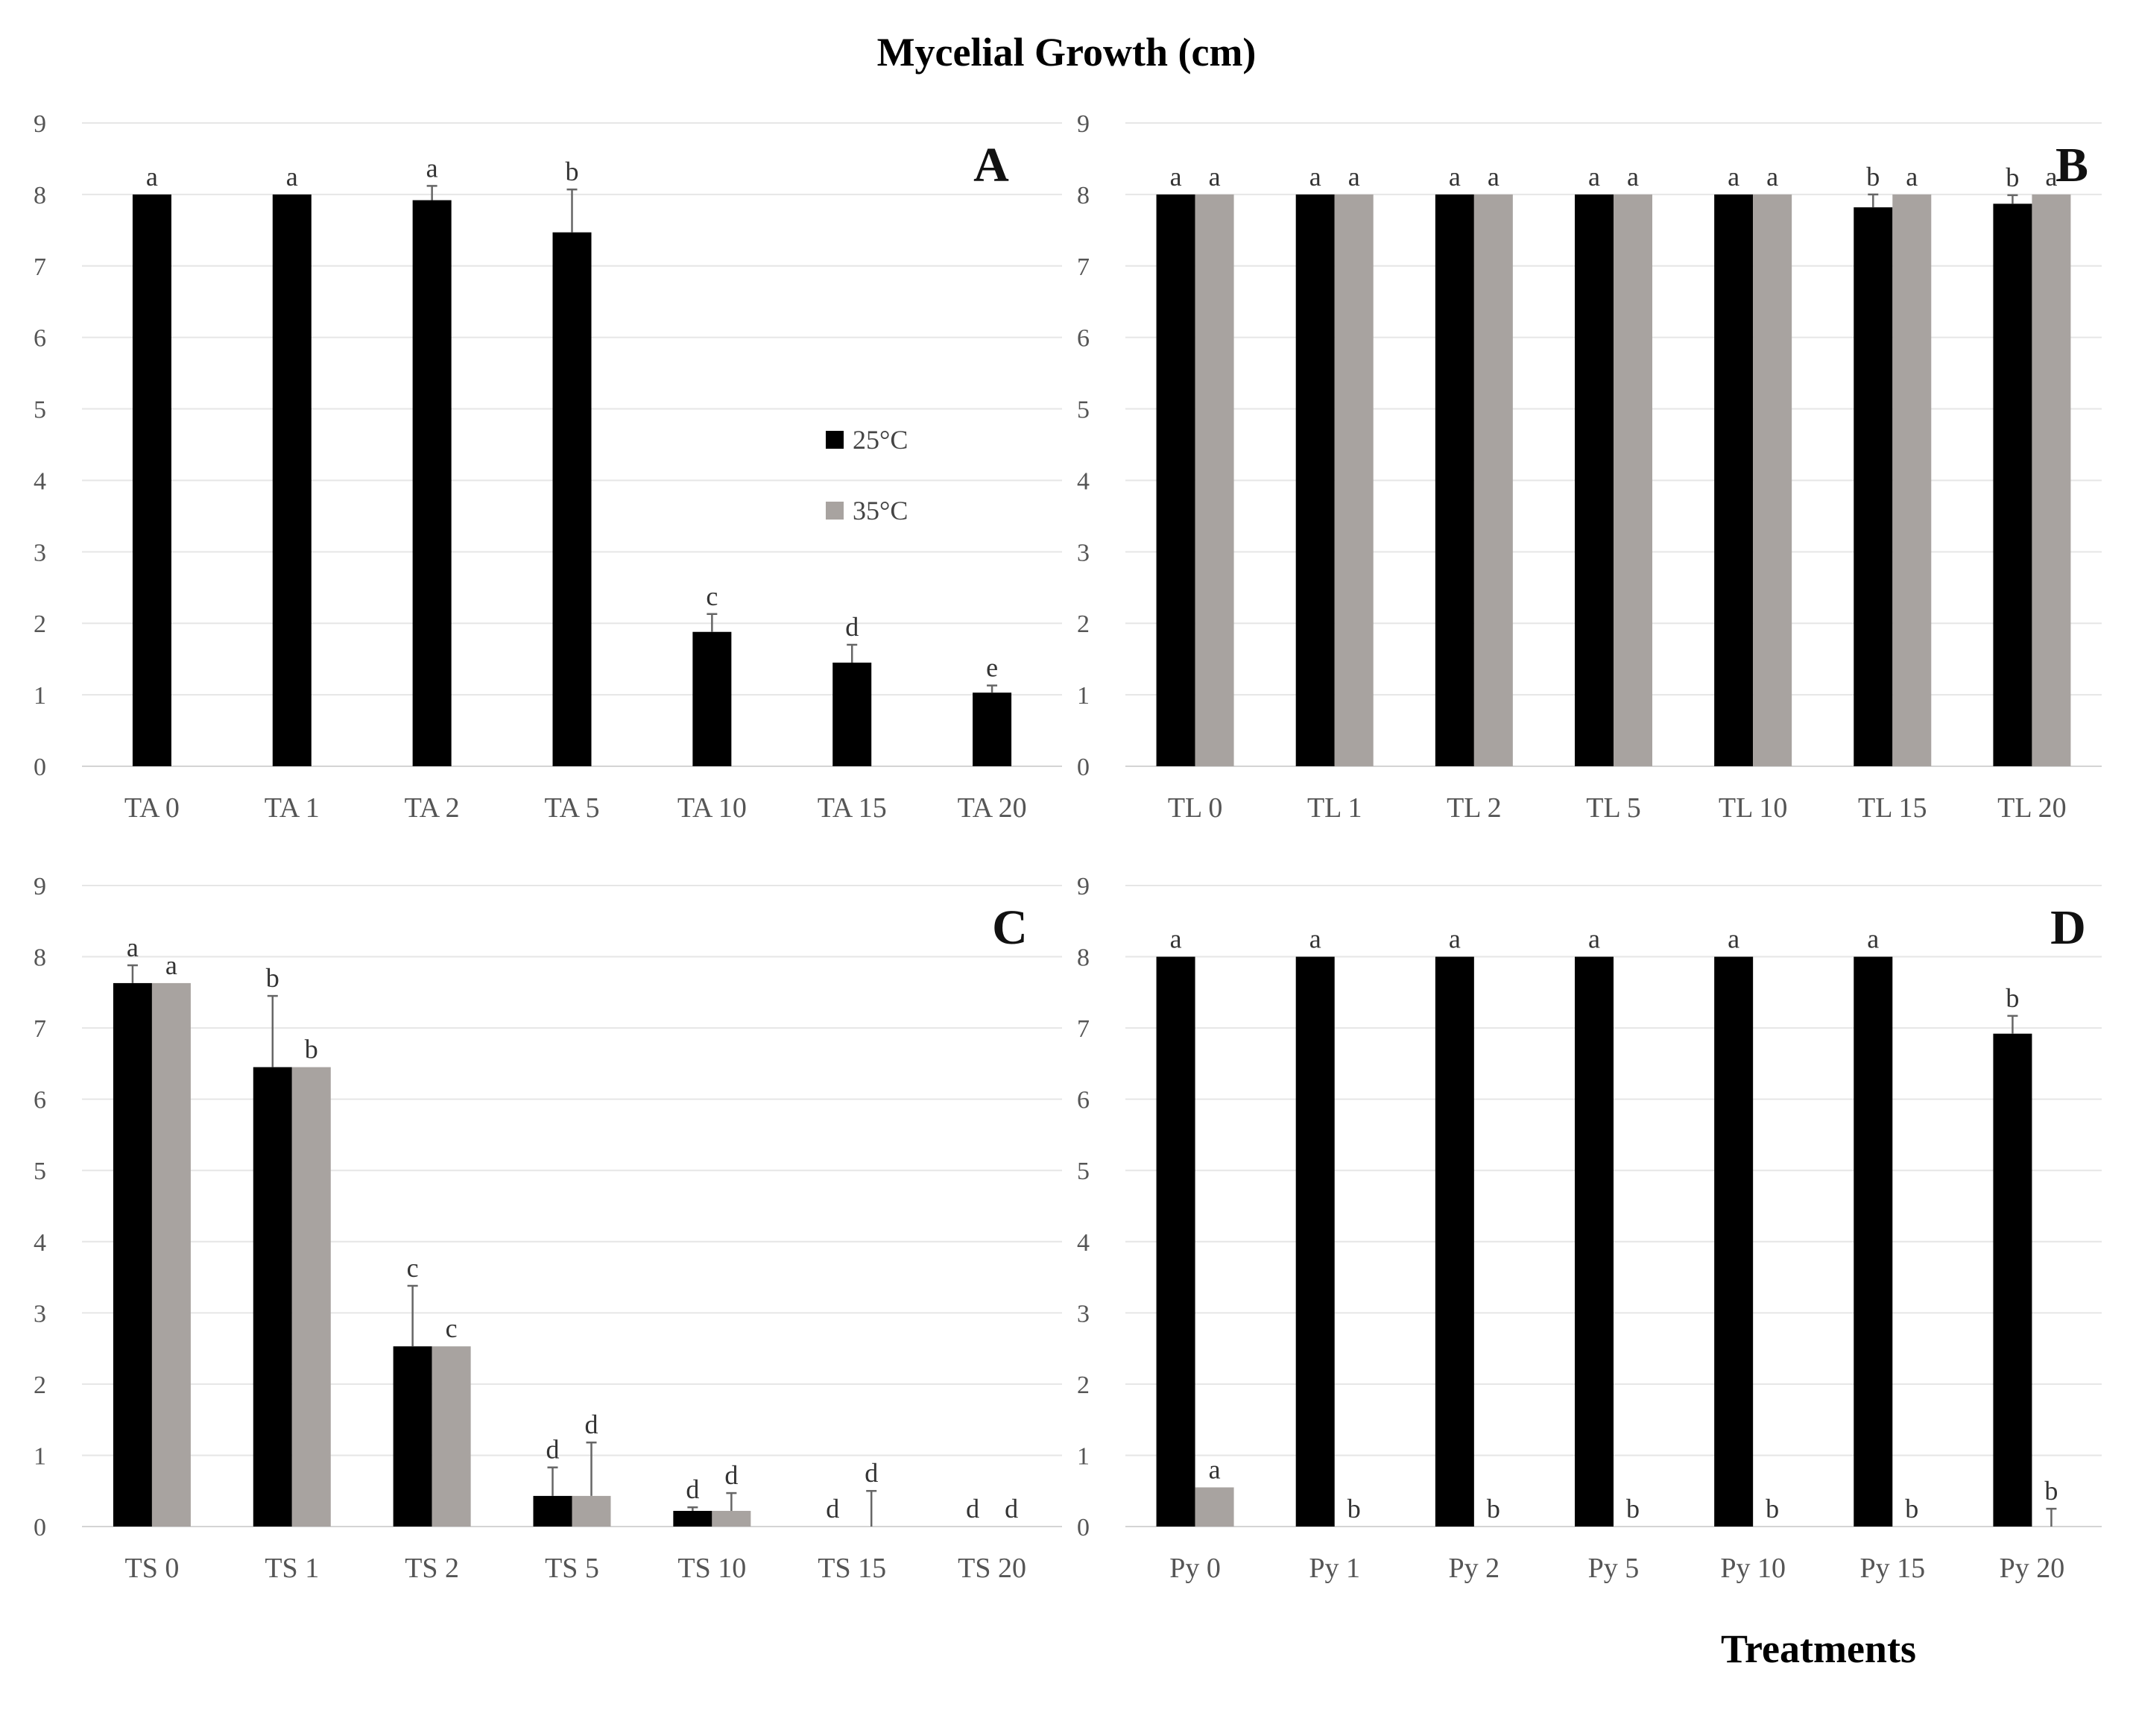 This screenshot has height=1736, width=2133. Describe the element at coordinates (852, 1568) in the screenshot. I see `panel-c-category-label: TS 15` at that location.